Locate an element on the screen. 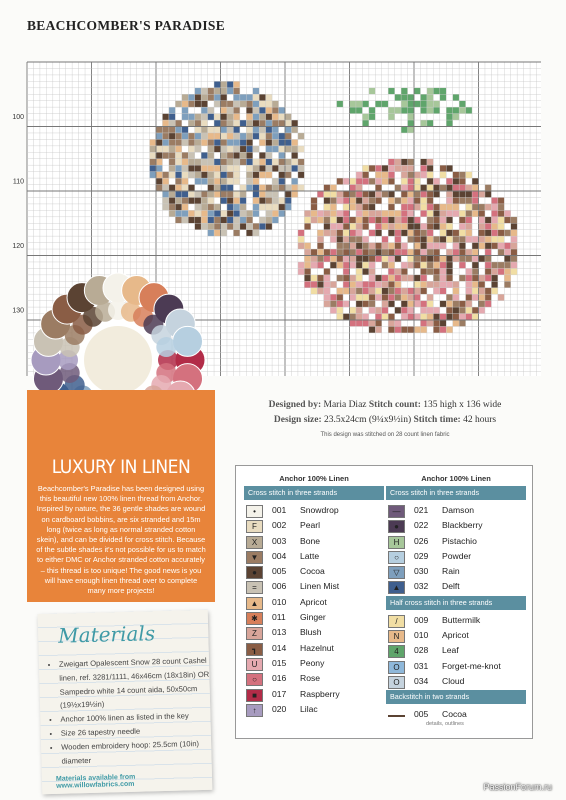 The image size is (566, 800). key-header: Anchor 100% Linen is located at coordinates (314, 478).